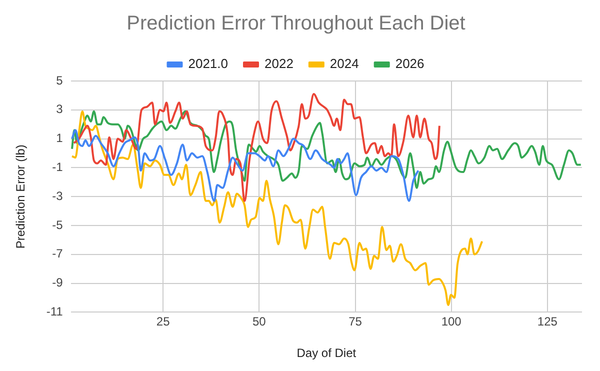 This screenshot has width=600, height=371. Describe the element at coordinates (58, 167) in the screenshot. I see `y-tick-label: -1` at that location.